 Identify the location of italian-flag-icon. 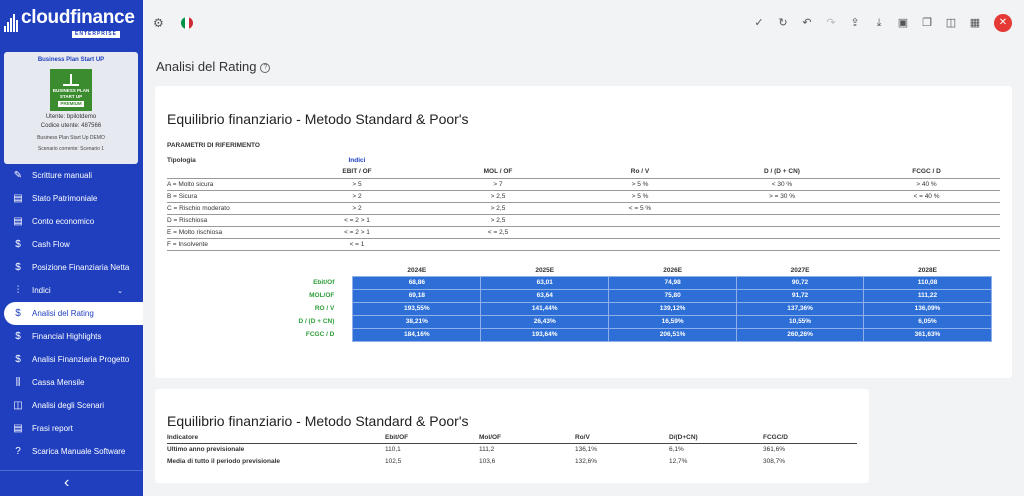
(187, 23).